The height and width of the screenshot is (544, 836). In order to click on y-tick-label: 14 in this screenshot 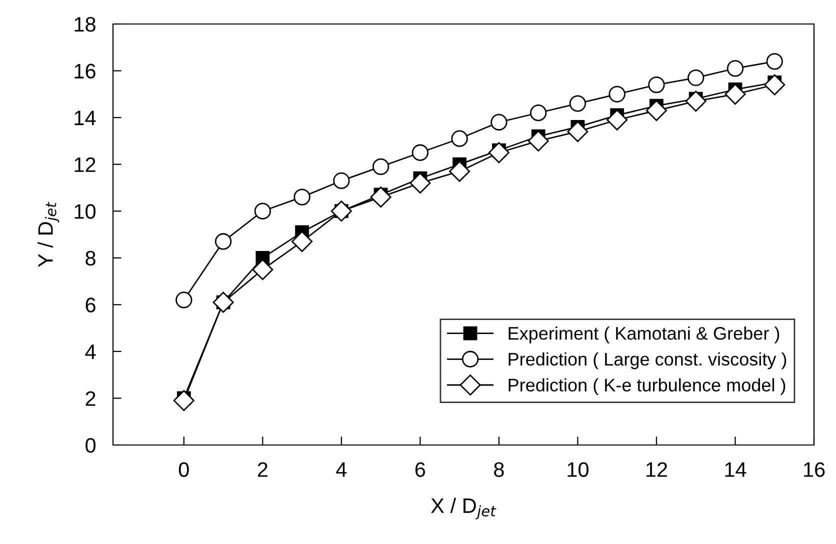, I will do `click(85, 118)`.